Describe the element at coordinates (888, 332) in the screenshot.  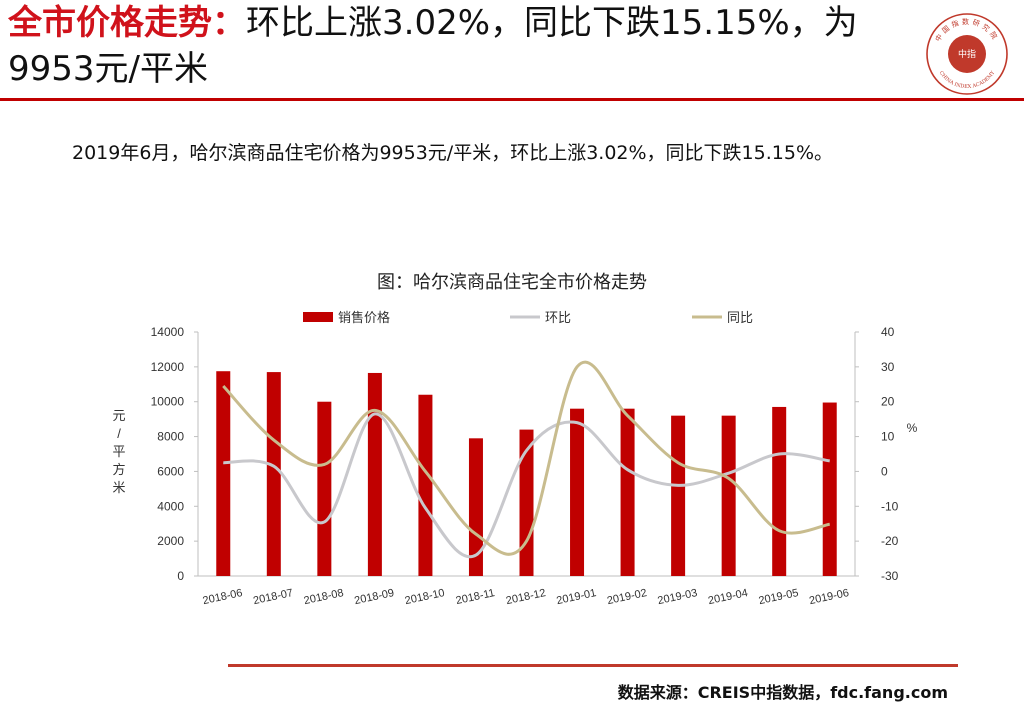
I see `right-tick-label: 40` at that location.